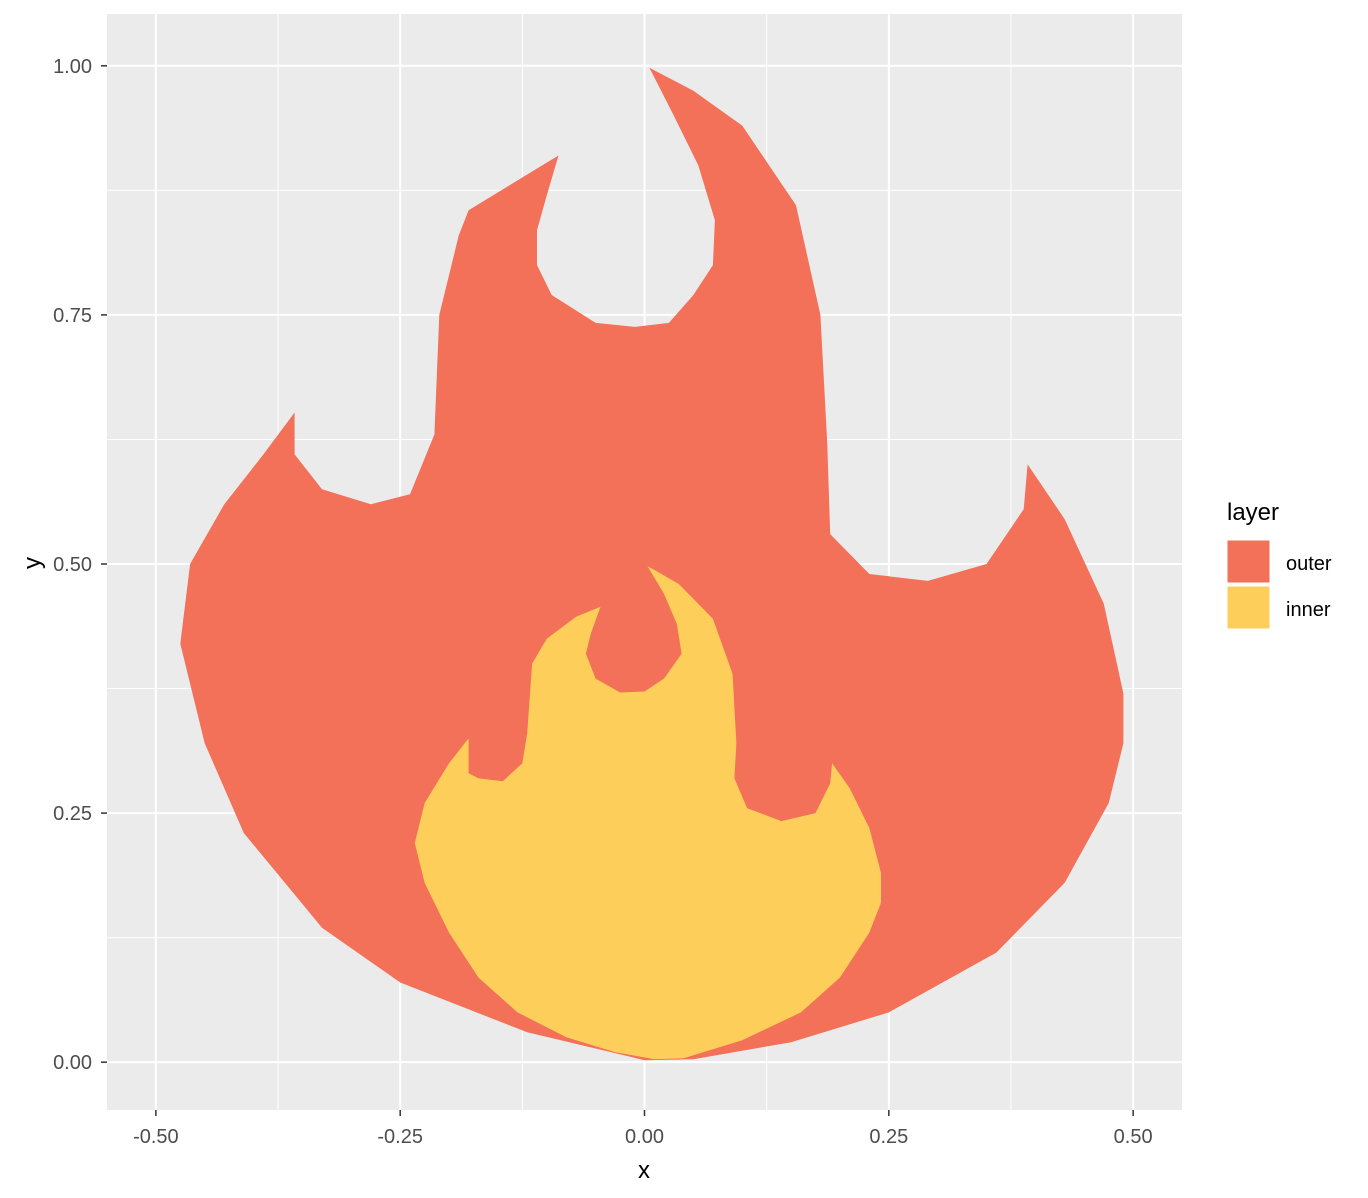  I want to click on y-axis-title: y, so click(32, 563).